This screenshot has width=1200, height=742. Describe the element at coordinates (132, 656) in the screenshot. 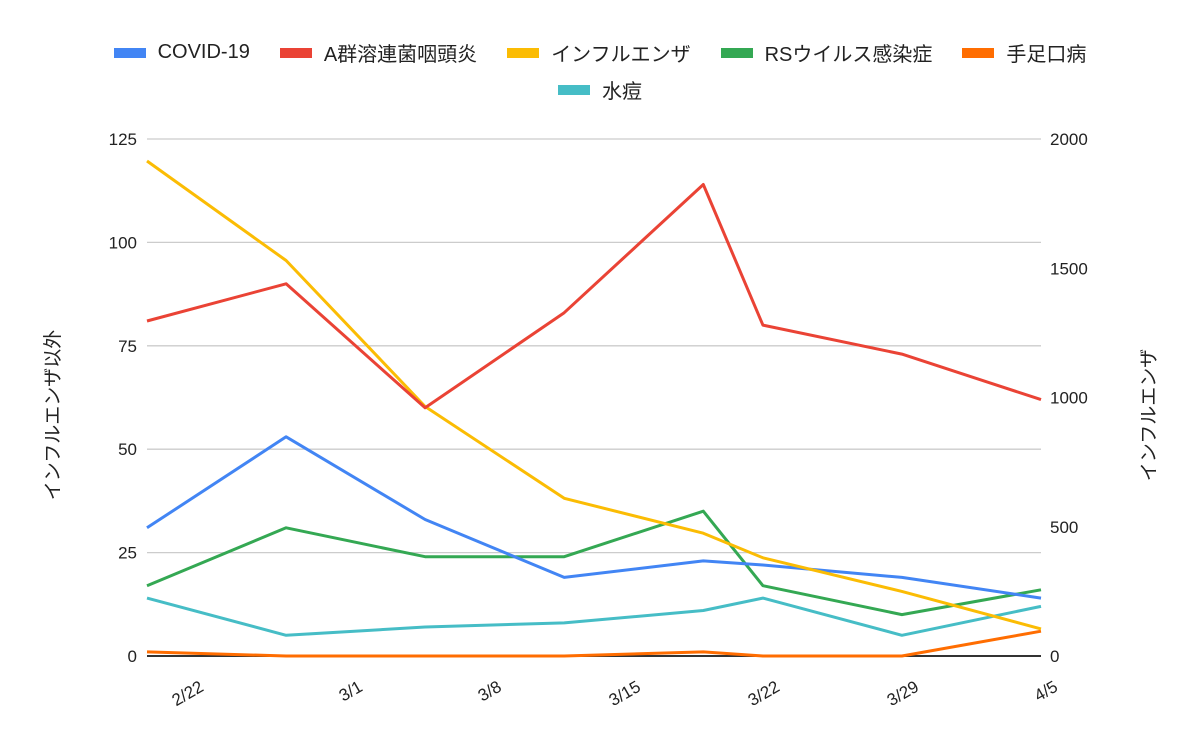

I see `left-tick-label: 0` at that location.